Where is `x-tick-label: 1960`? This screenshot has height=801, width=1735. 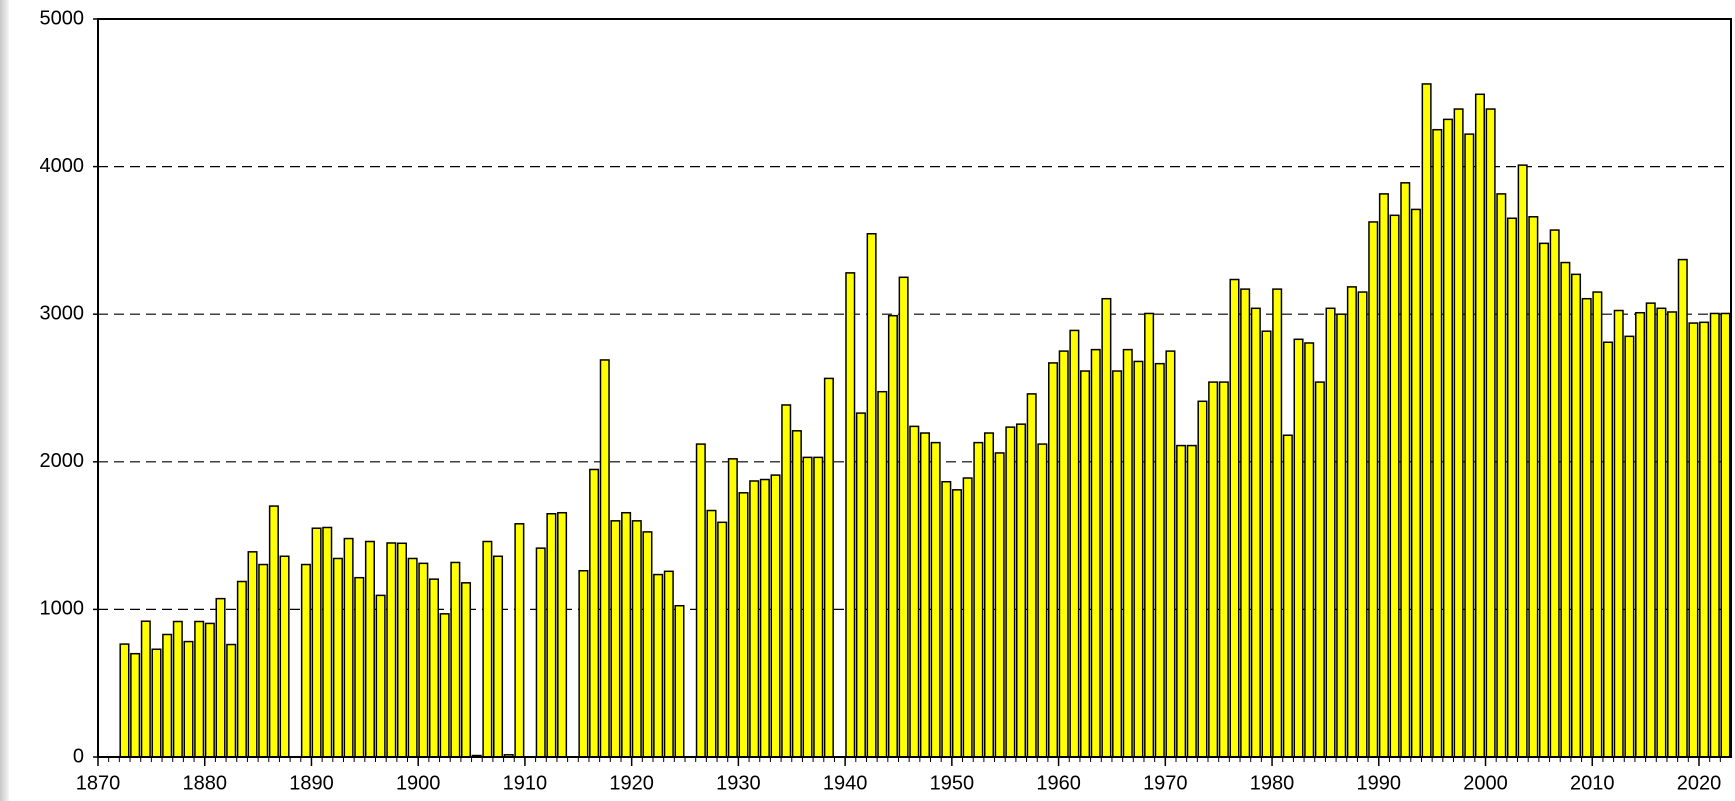
x-tick-label: 1960 is located at coordinates (1058, 783).